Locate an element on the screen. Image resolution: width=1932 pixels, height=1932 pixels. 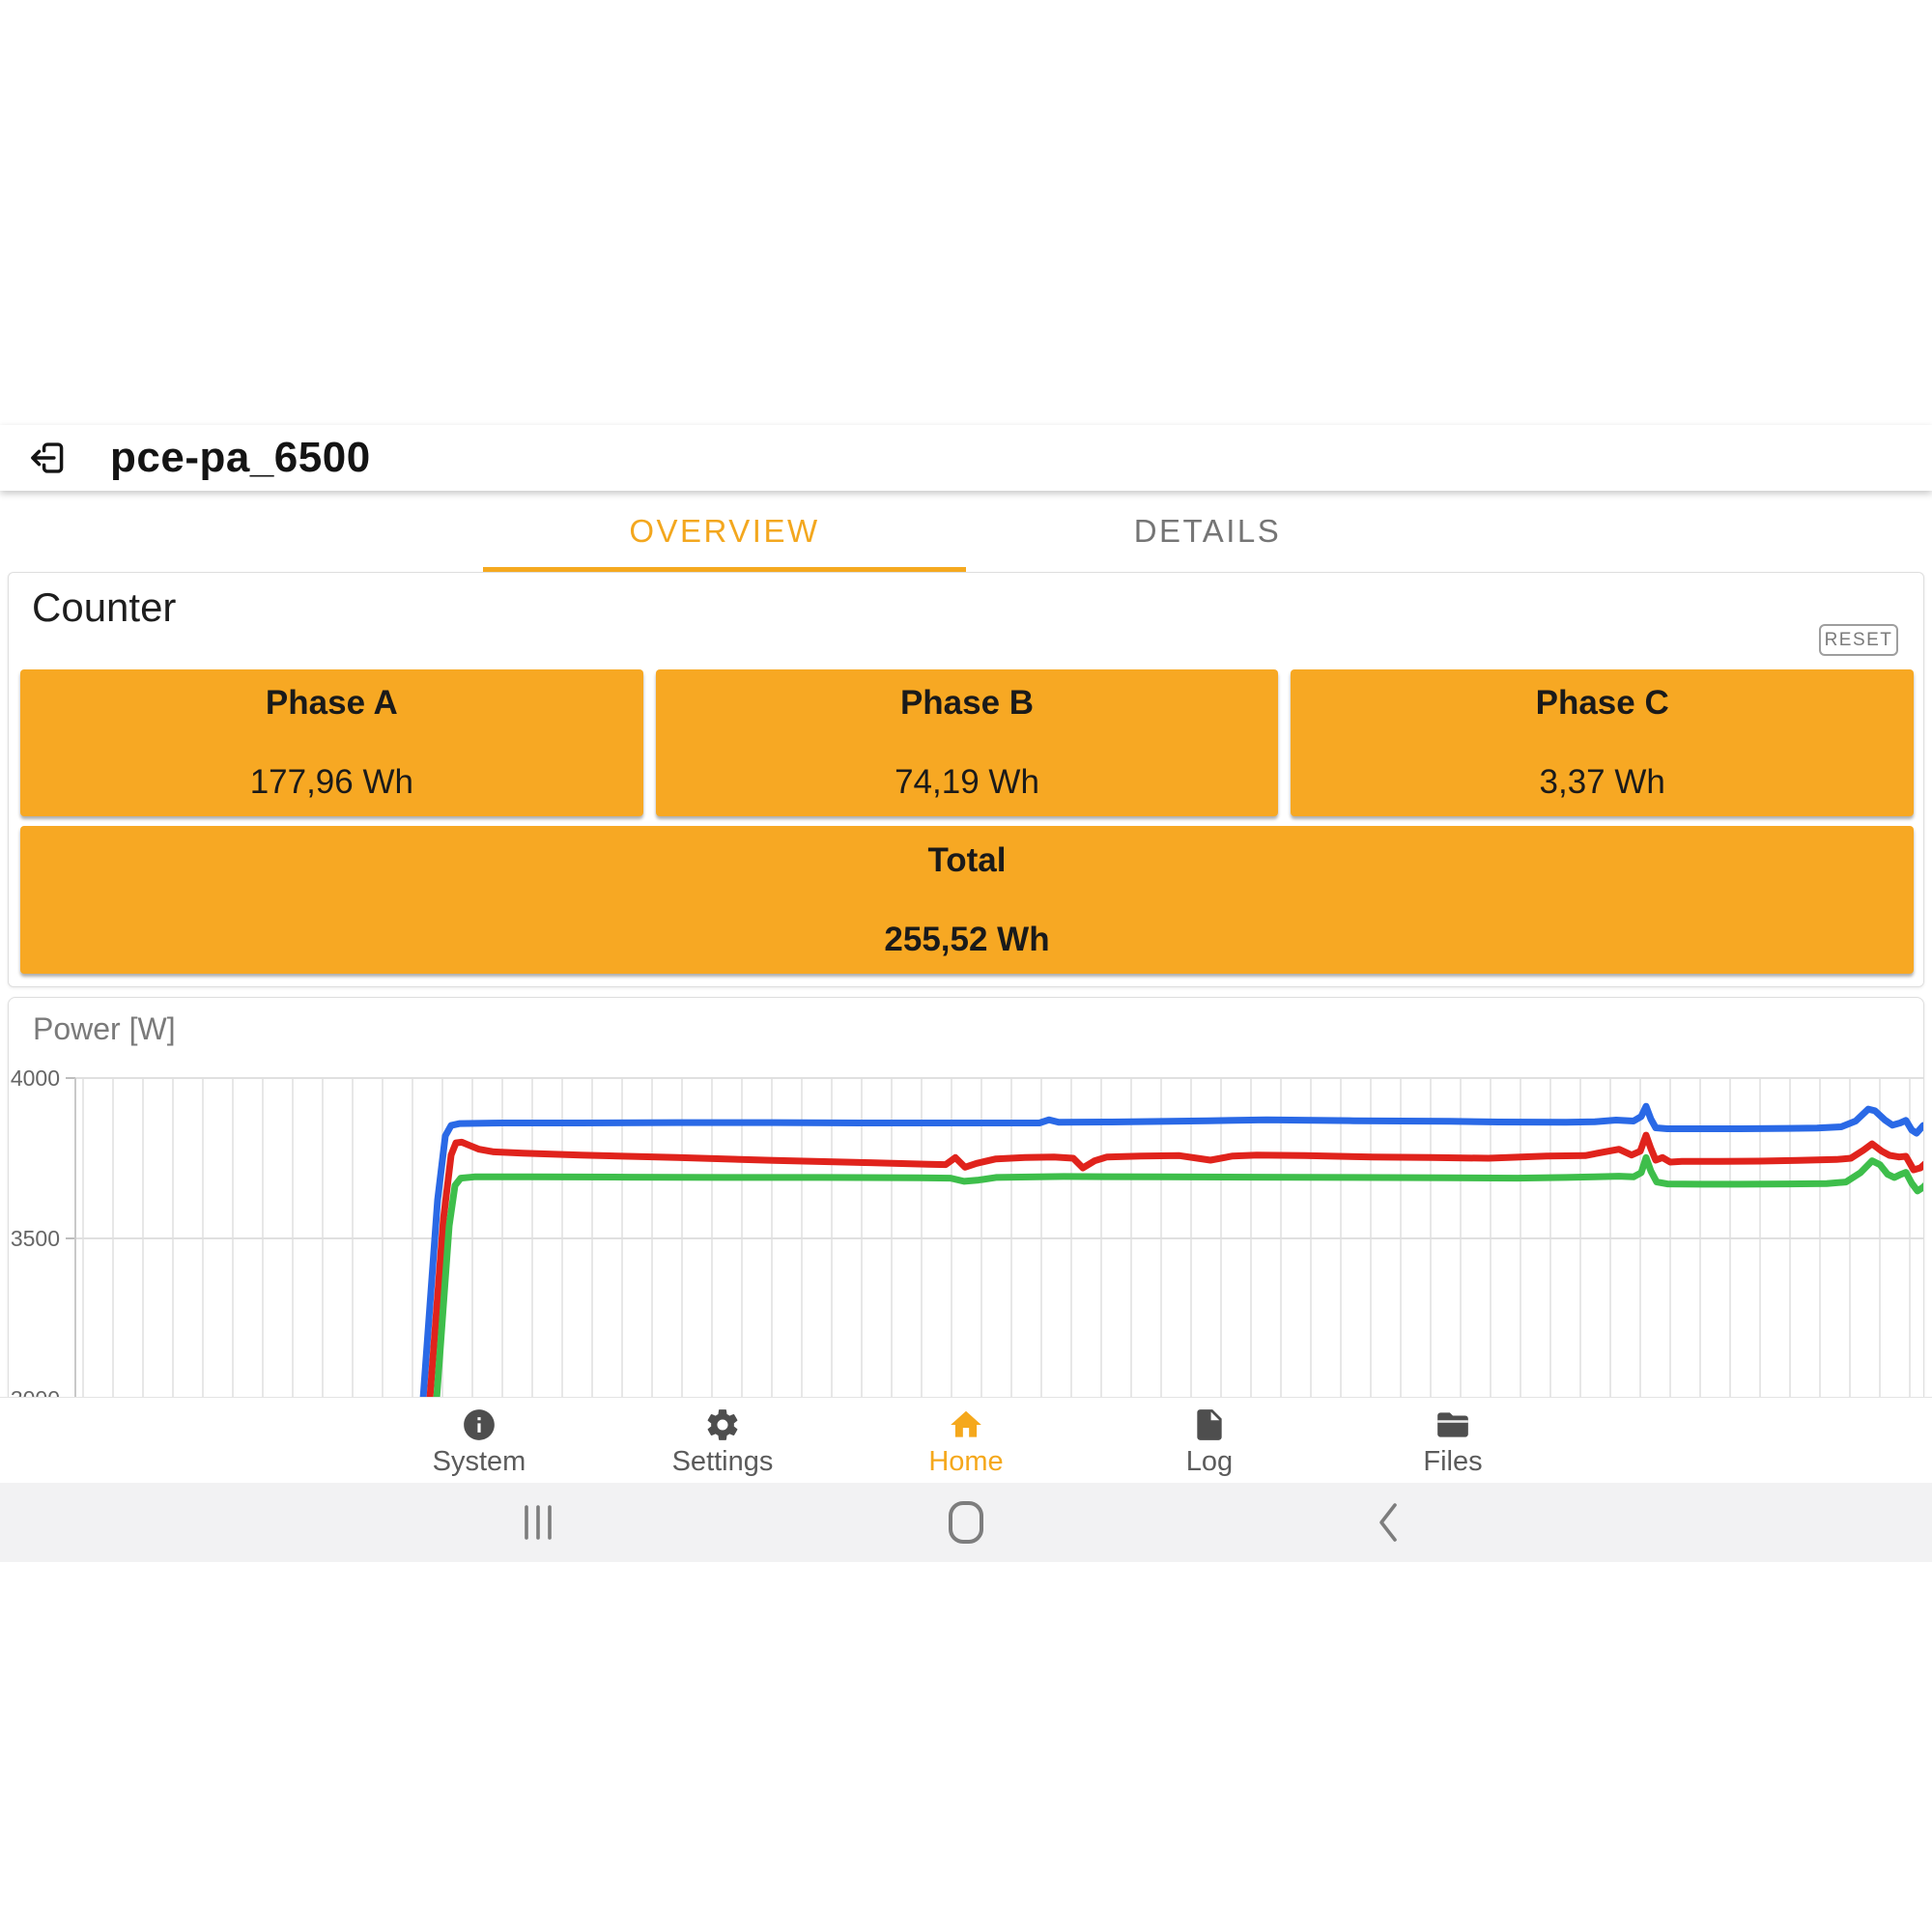
nav-label-system: System is located at coordinates (479, 1461).